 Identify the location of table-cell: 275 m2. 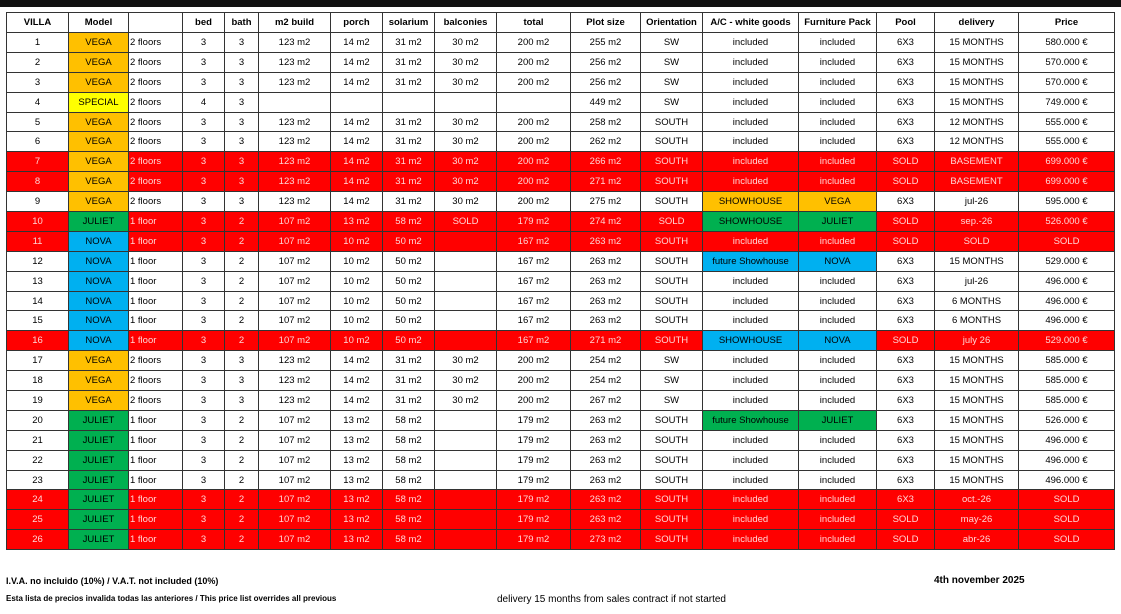
(605, 202).